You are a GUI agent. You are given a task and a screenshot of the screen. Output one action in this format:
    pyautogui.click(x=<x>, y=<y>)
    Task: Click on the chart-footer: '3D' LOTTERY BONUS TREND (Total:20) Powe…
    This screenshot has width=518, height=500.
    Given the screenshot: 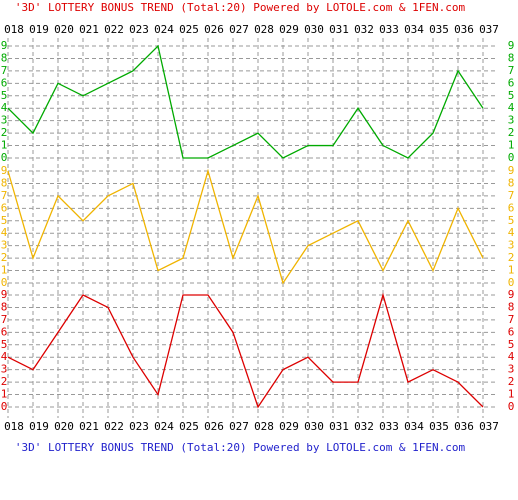 What is the action you would take?
    pyautogui.click(x=240, y=447)
    